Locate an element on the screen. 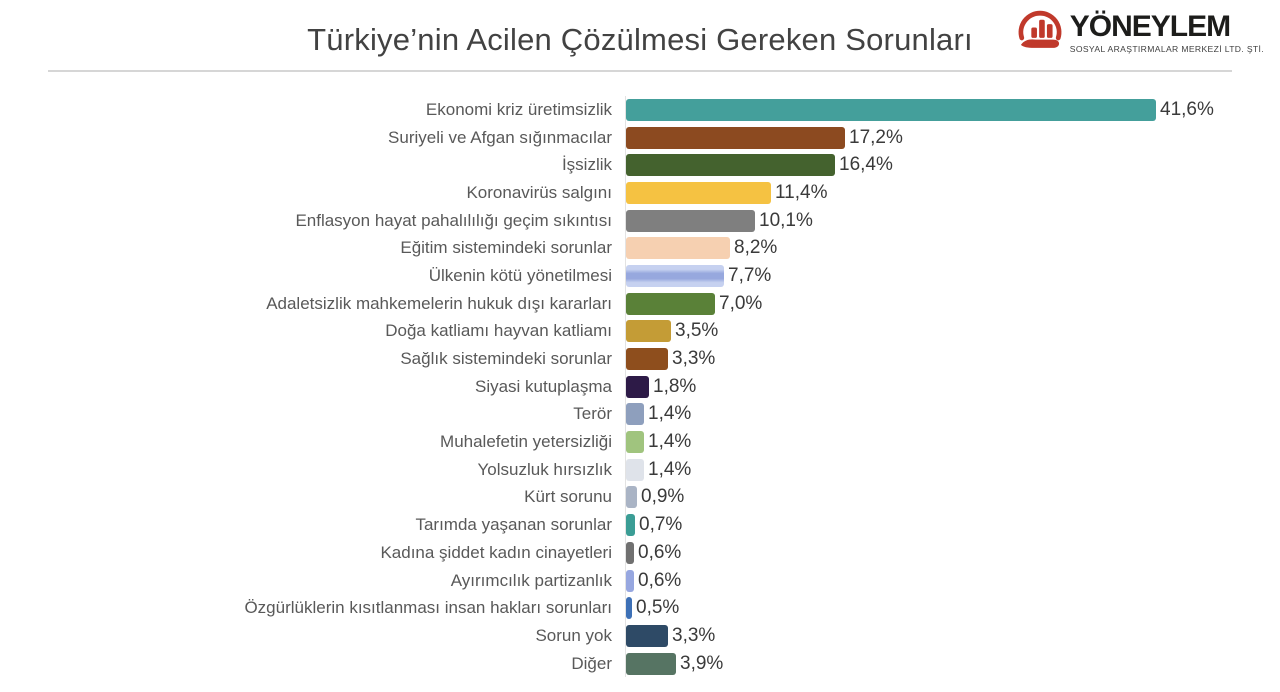  category-label: Doğa katliamı hayvan katliamı is located at coordinates (498, 331).